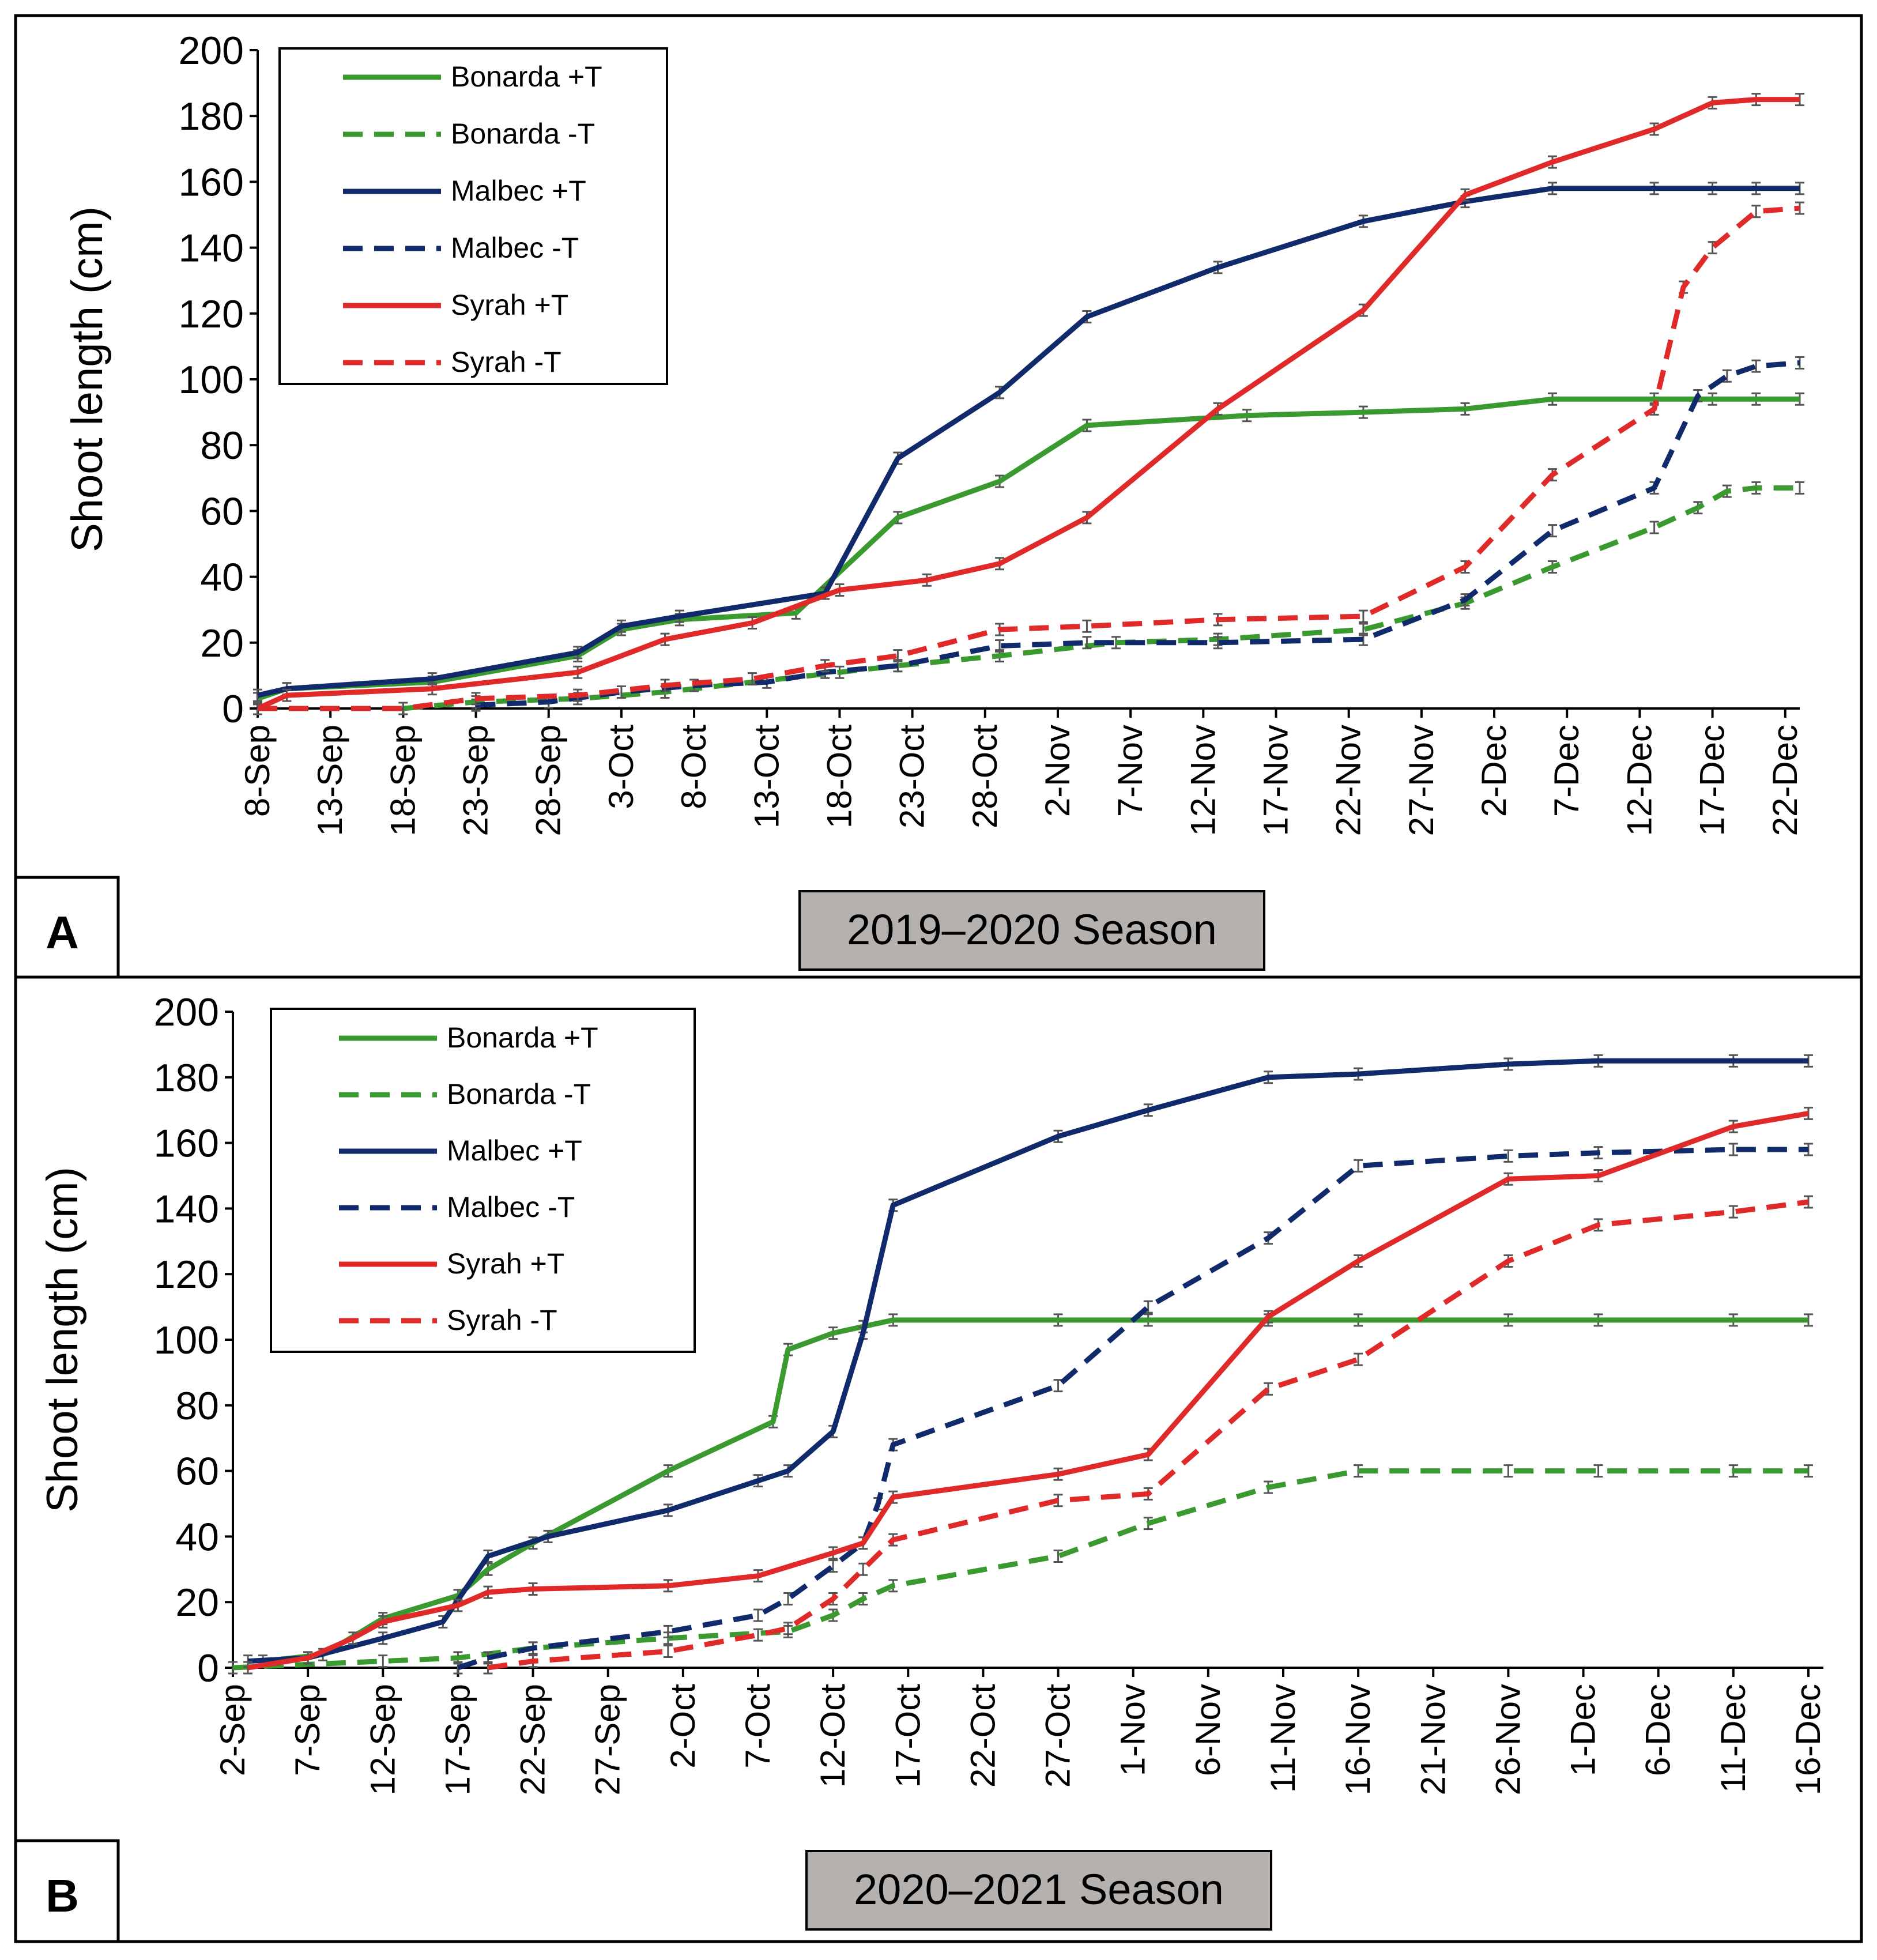 The height and width of the screenshot is (1960, 1877). I want to click on x-tick-label: 3-Oct, so click(621, 767).